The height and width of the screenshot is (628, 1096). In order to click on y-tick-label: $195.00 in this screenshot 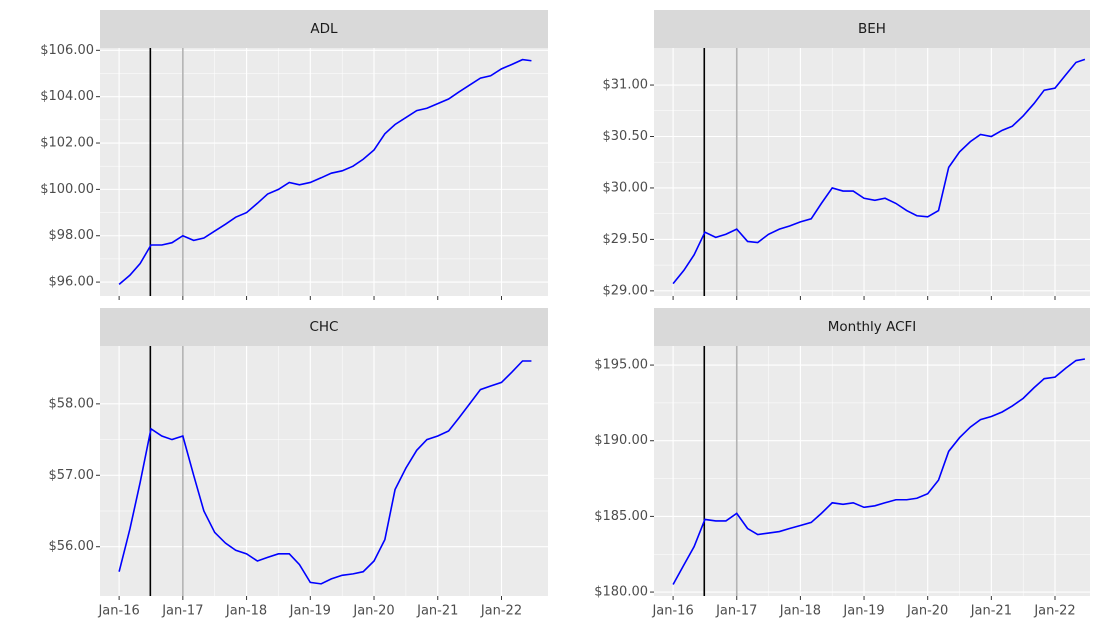, I will do `click(621, 365)`.